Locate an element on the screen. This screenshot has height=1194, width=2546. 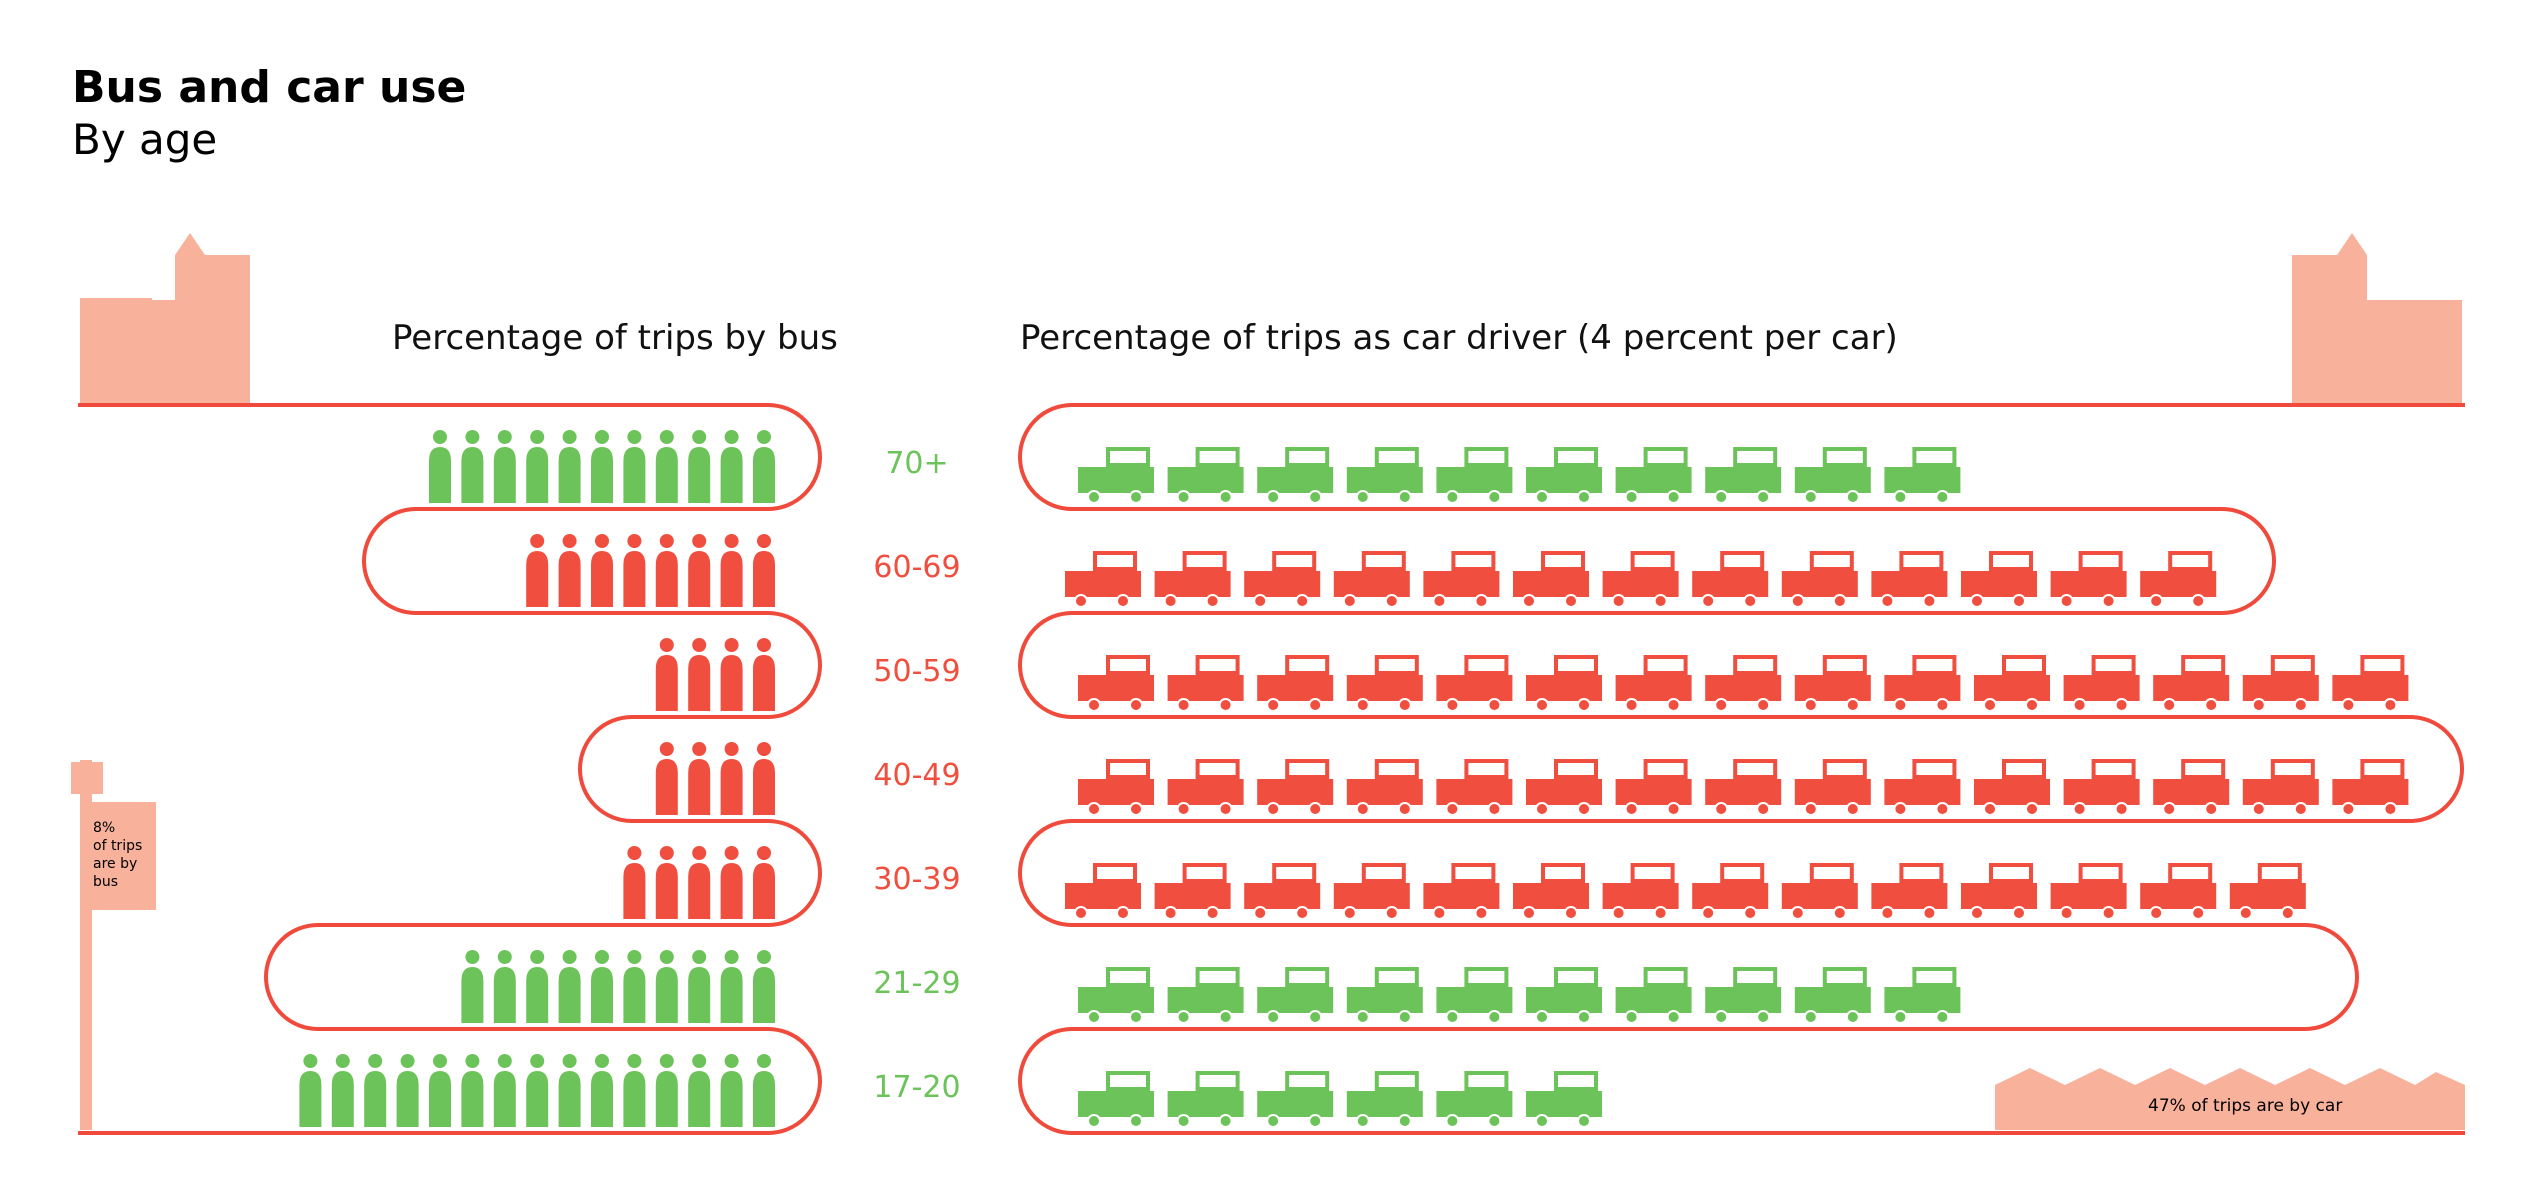
building-left-icon is located at coordinates (165, 319).